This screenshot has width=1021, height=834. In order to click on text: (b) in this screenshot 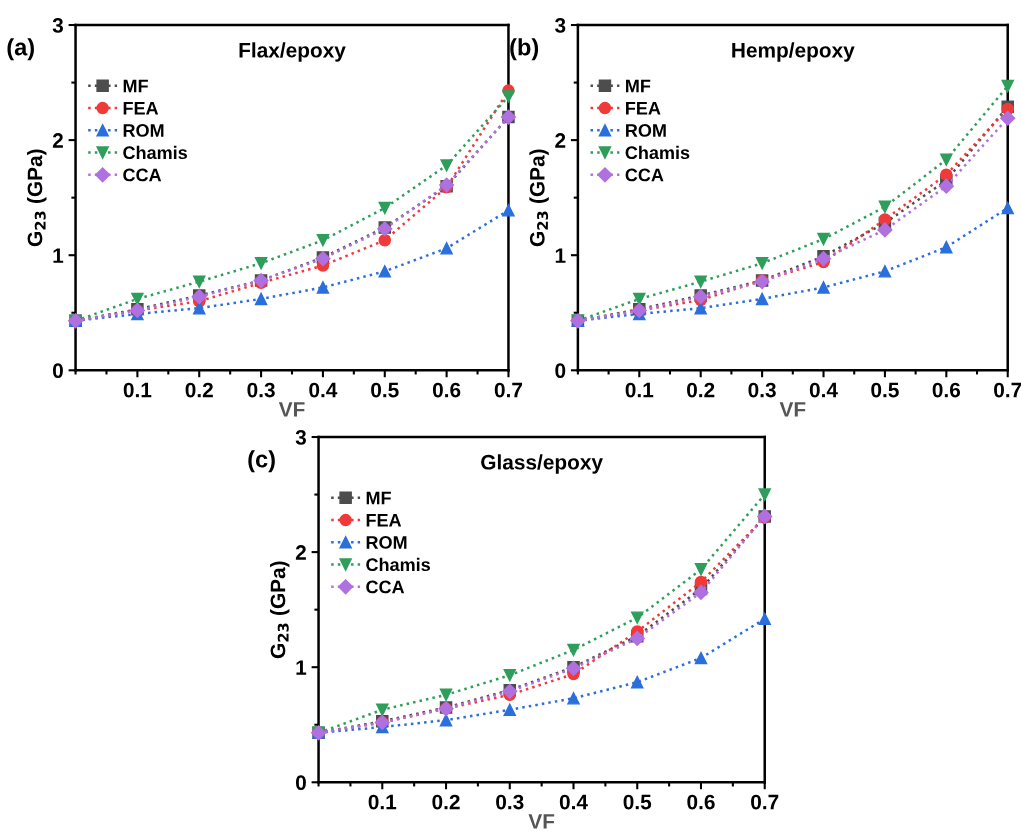, I will do `click(524, 49)`.